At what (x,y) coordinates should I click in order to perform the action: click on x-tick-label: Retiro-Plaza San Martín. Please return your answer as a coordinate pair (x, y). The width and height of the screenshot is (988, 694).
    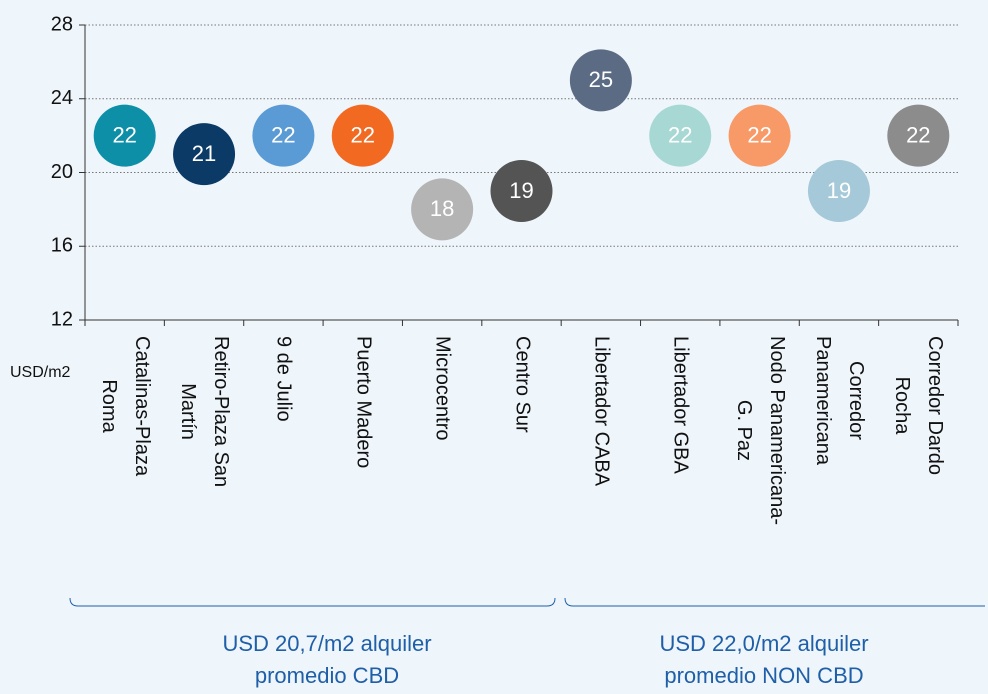
    Looking at the image, I should click on (205, 412).